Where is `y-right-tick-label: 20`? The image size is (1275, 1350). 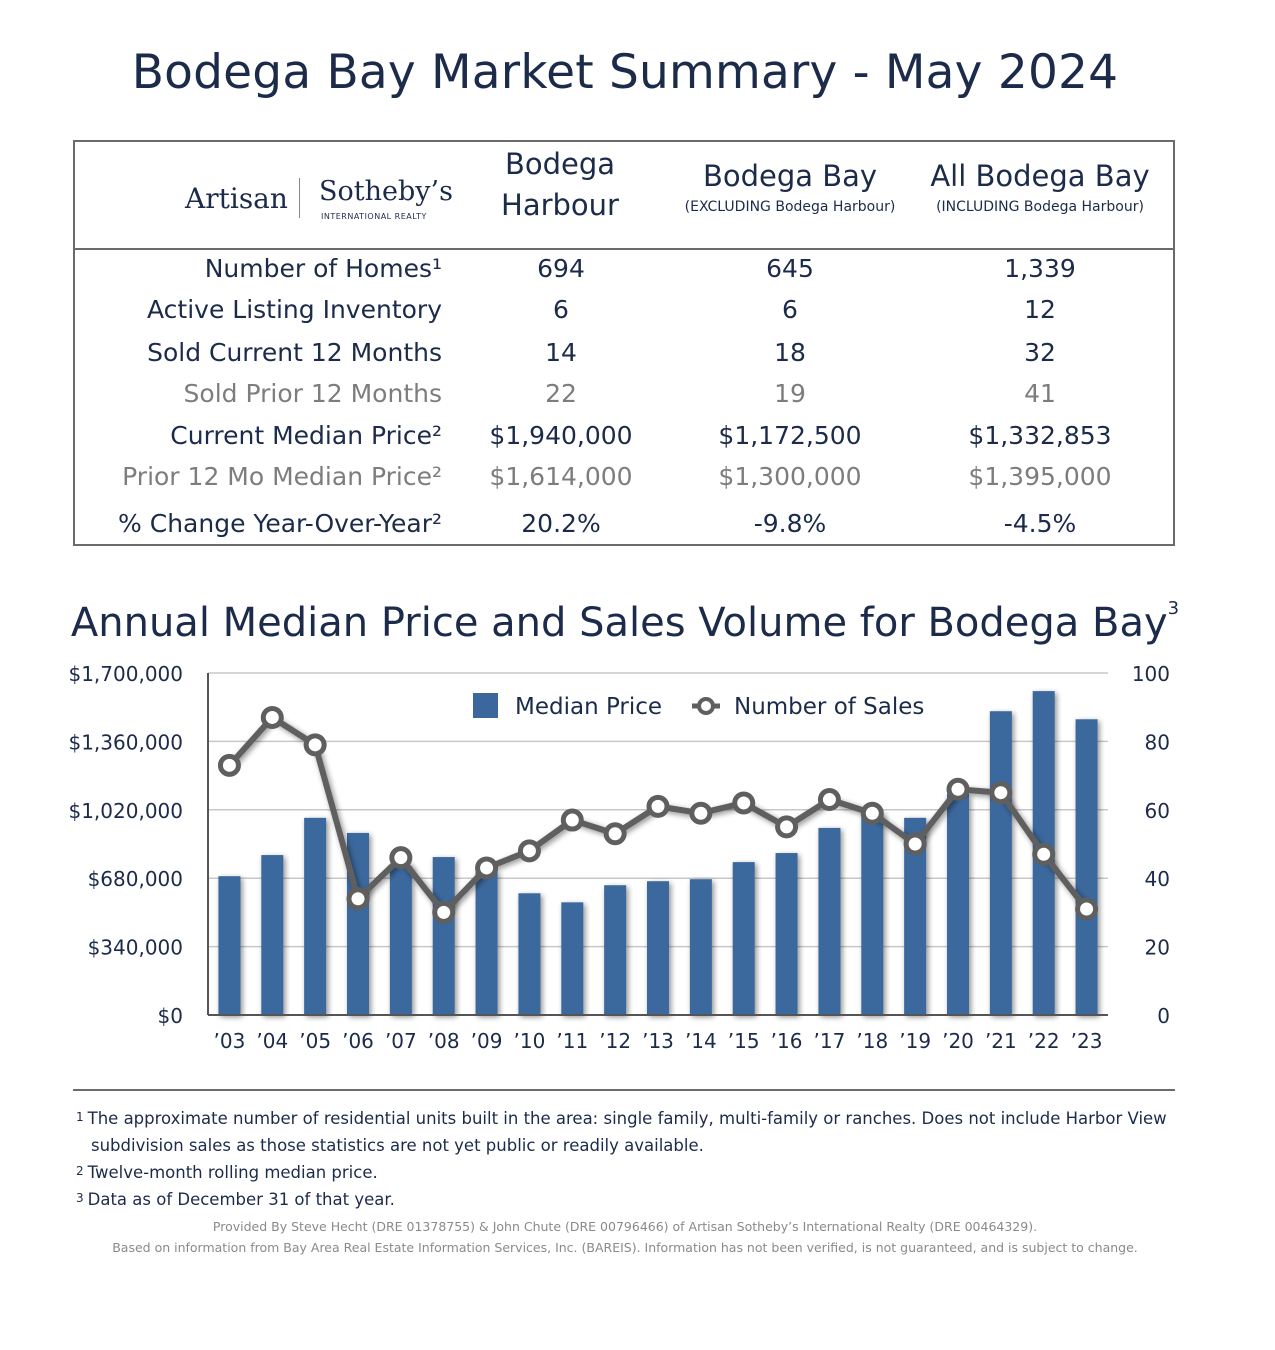
y-right-tick-label: 20 is located at coordinates (1157, 948).